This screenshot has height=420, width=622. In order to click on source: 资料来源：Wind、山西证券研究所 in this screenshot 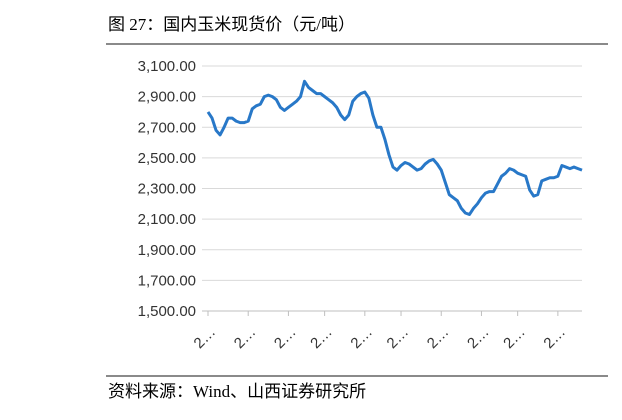, I will do `click(237, 391)`.